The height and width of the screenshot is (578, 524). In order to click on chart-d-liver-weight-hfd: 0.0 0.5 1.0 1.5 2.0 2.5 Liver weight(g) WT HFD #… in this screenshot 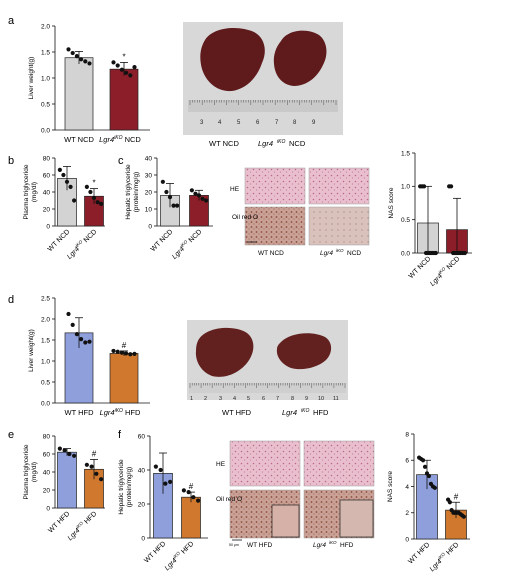, I will do `click(89, 356)`.